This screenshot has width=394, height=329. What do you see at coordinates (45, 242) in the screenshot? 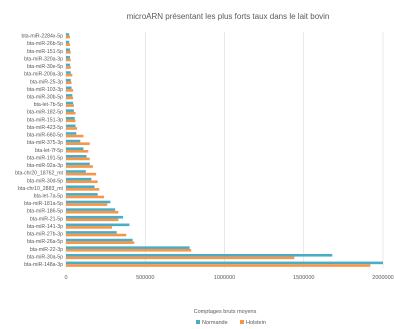
I see `category-label-27: bta-miR-26a-5p` at bounding box center [45, 242].